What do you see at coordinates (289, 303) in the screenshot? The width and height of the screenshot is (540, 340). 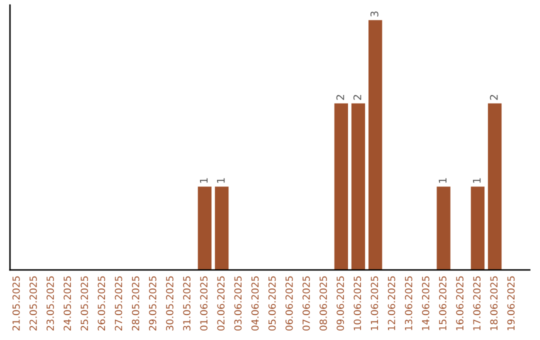 I see `x-tick-label: 06.06.2025` at bounding box center [289, 303].